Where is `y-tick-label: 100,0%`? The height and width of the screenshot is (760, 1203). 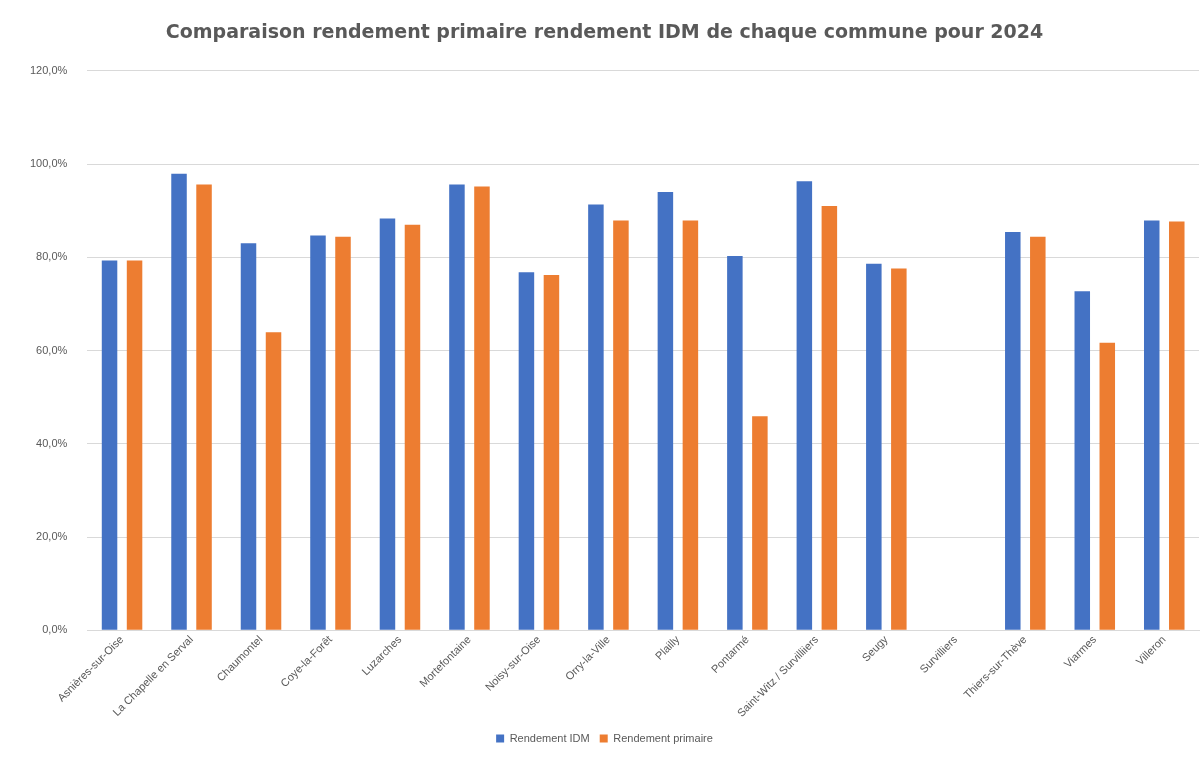 y-tick-label: 100,0% is located at coordinates (49, 163).